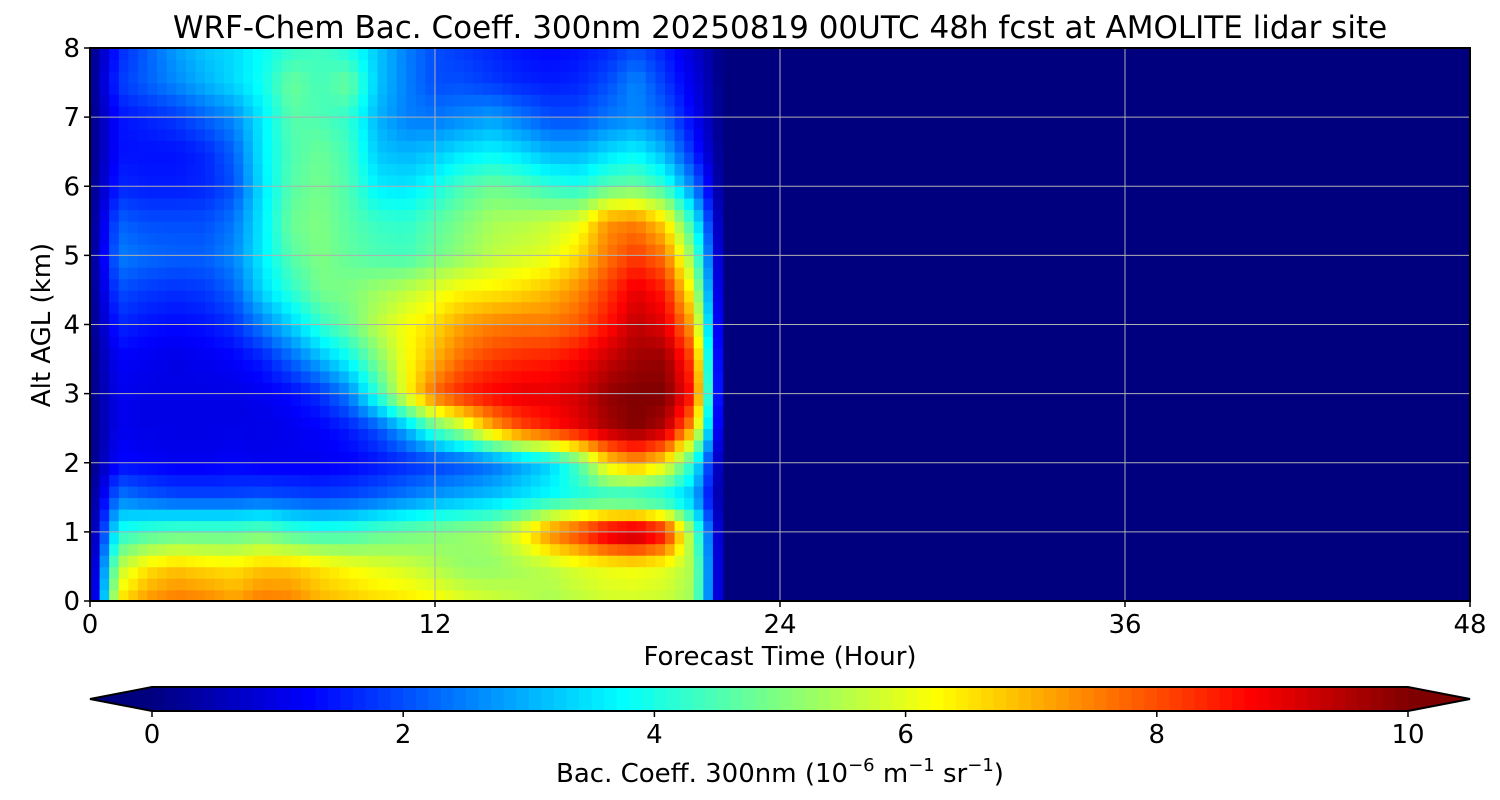 This screenshot has height=800, width=1500. What do you see at coordinates (1439, 699) in the screenshot?
I see `colorbar-extend-high` at bounding box center [1439, 699].